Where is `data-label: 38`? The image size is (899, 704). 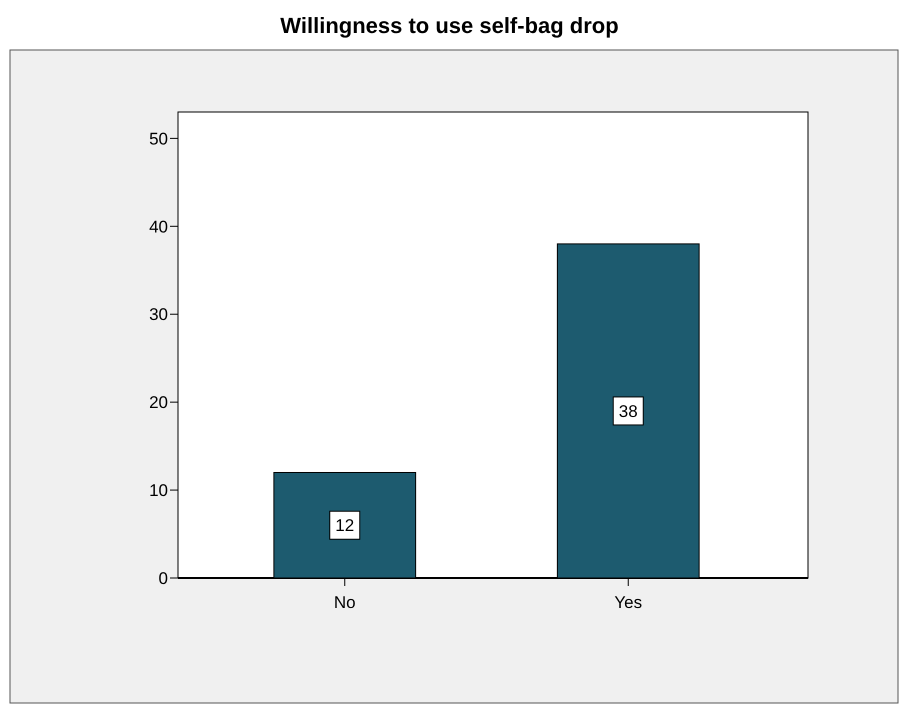 data-label: 38 is located at coordinates (628, 411).